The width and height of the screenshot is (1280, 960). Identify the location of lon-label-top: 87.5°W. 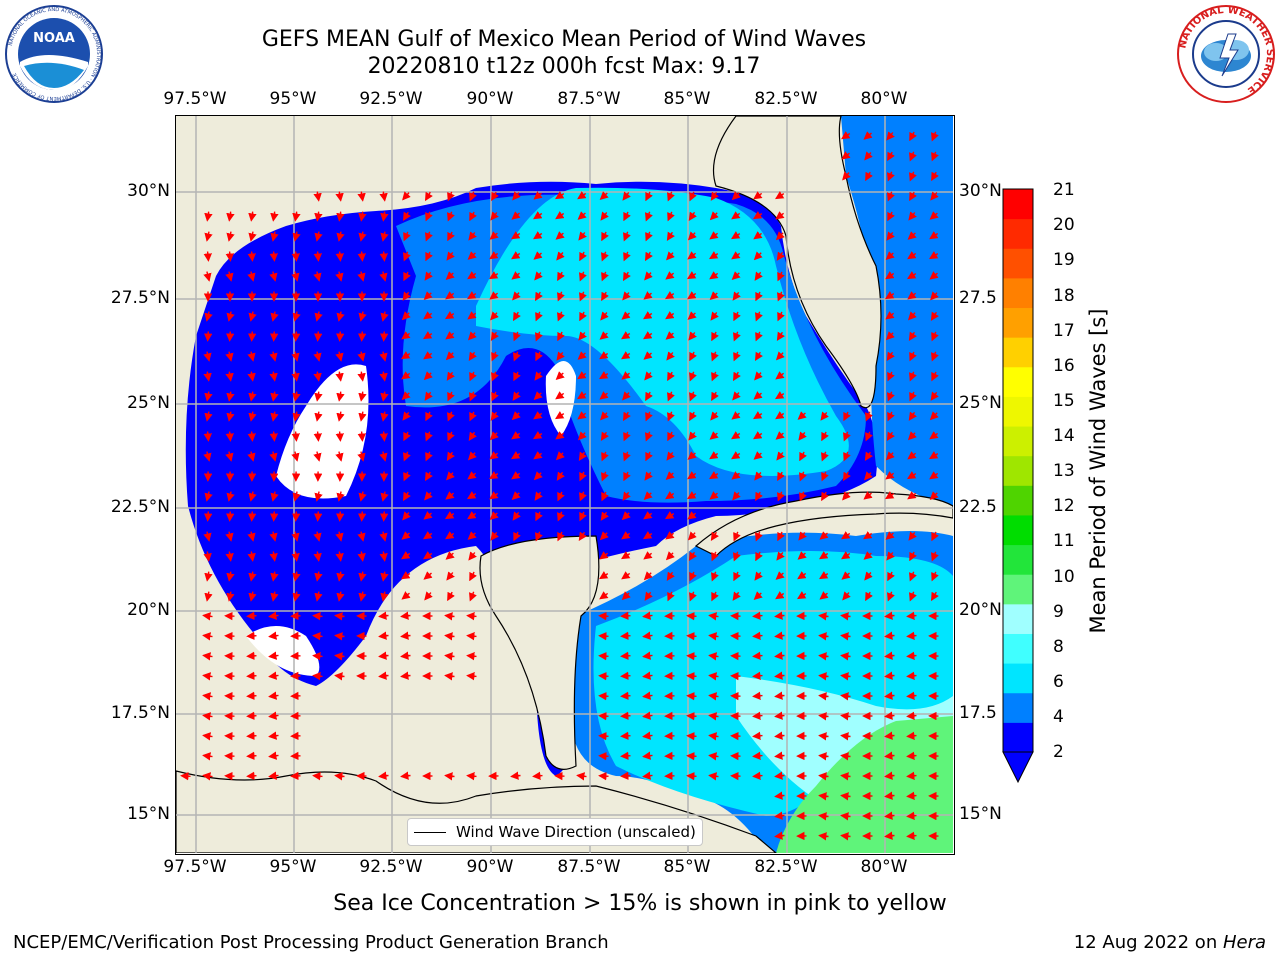
(589, 99).